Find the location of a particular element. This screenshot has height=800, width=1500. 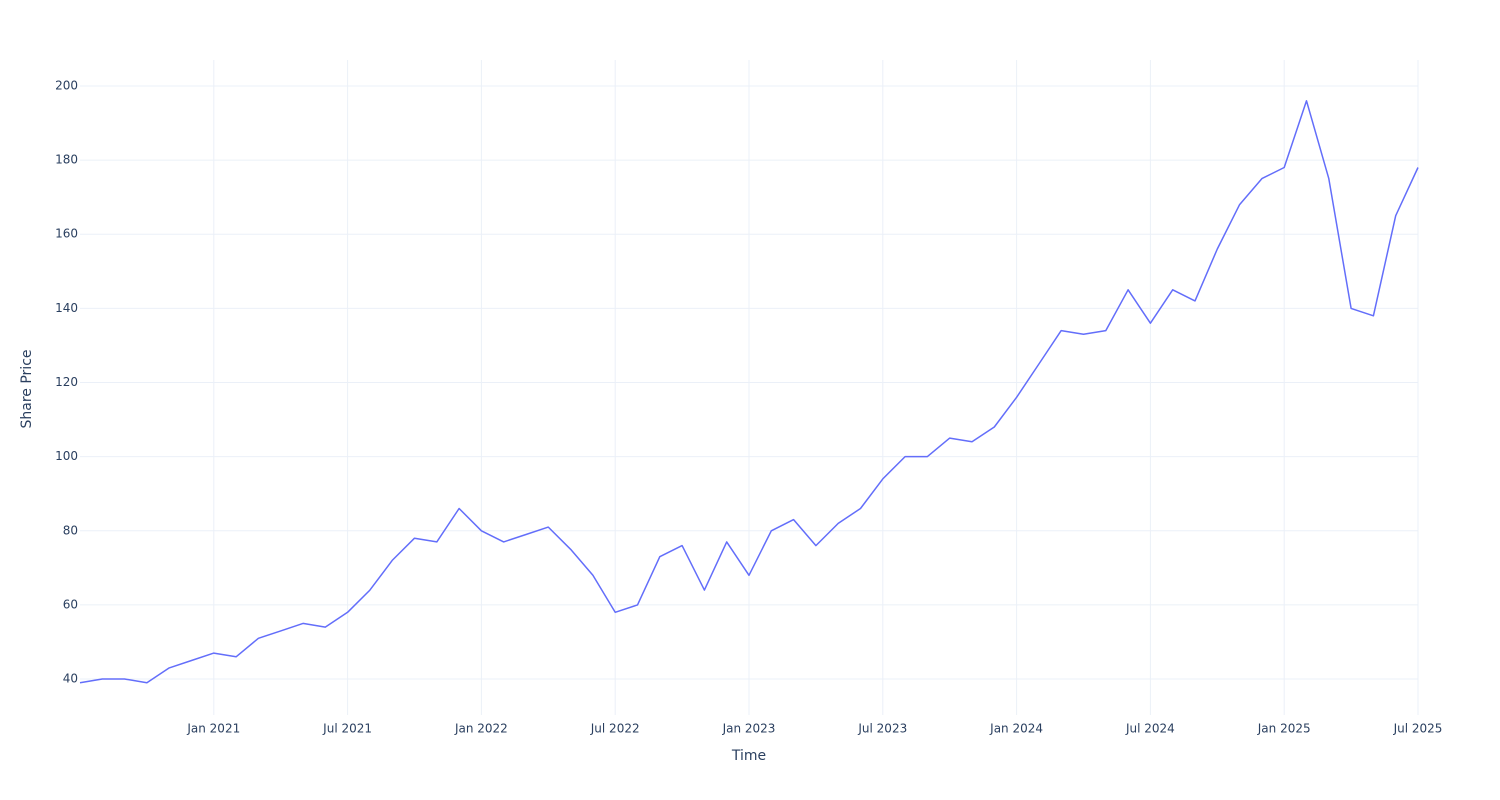

y-tick-label: 80 is located at coordinates (70, 530).